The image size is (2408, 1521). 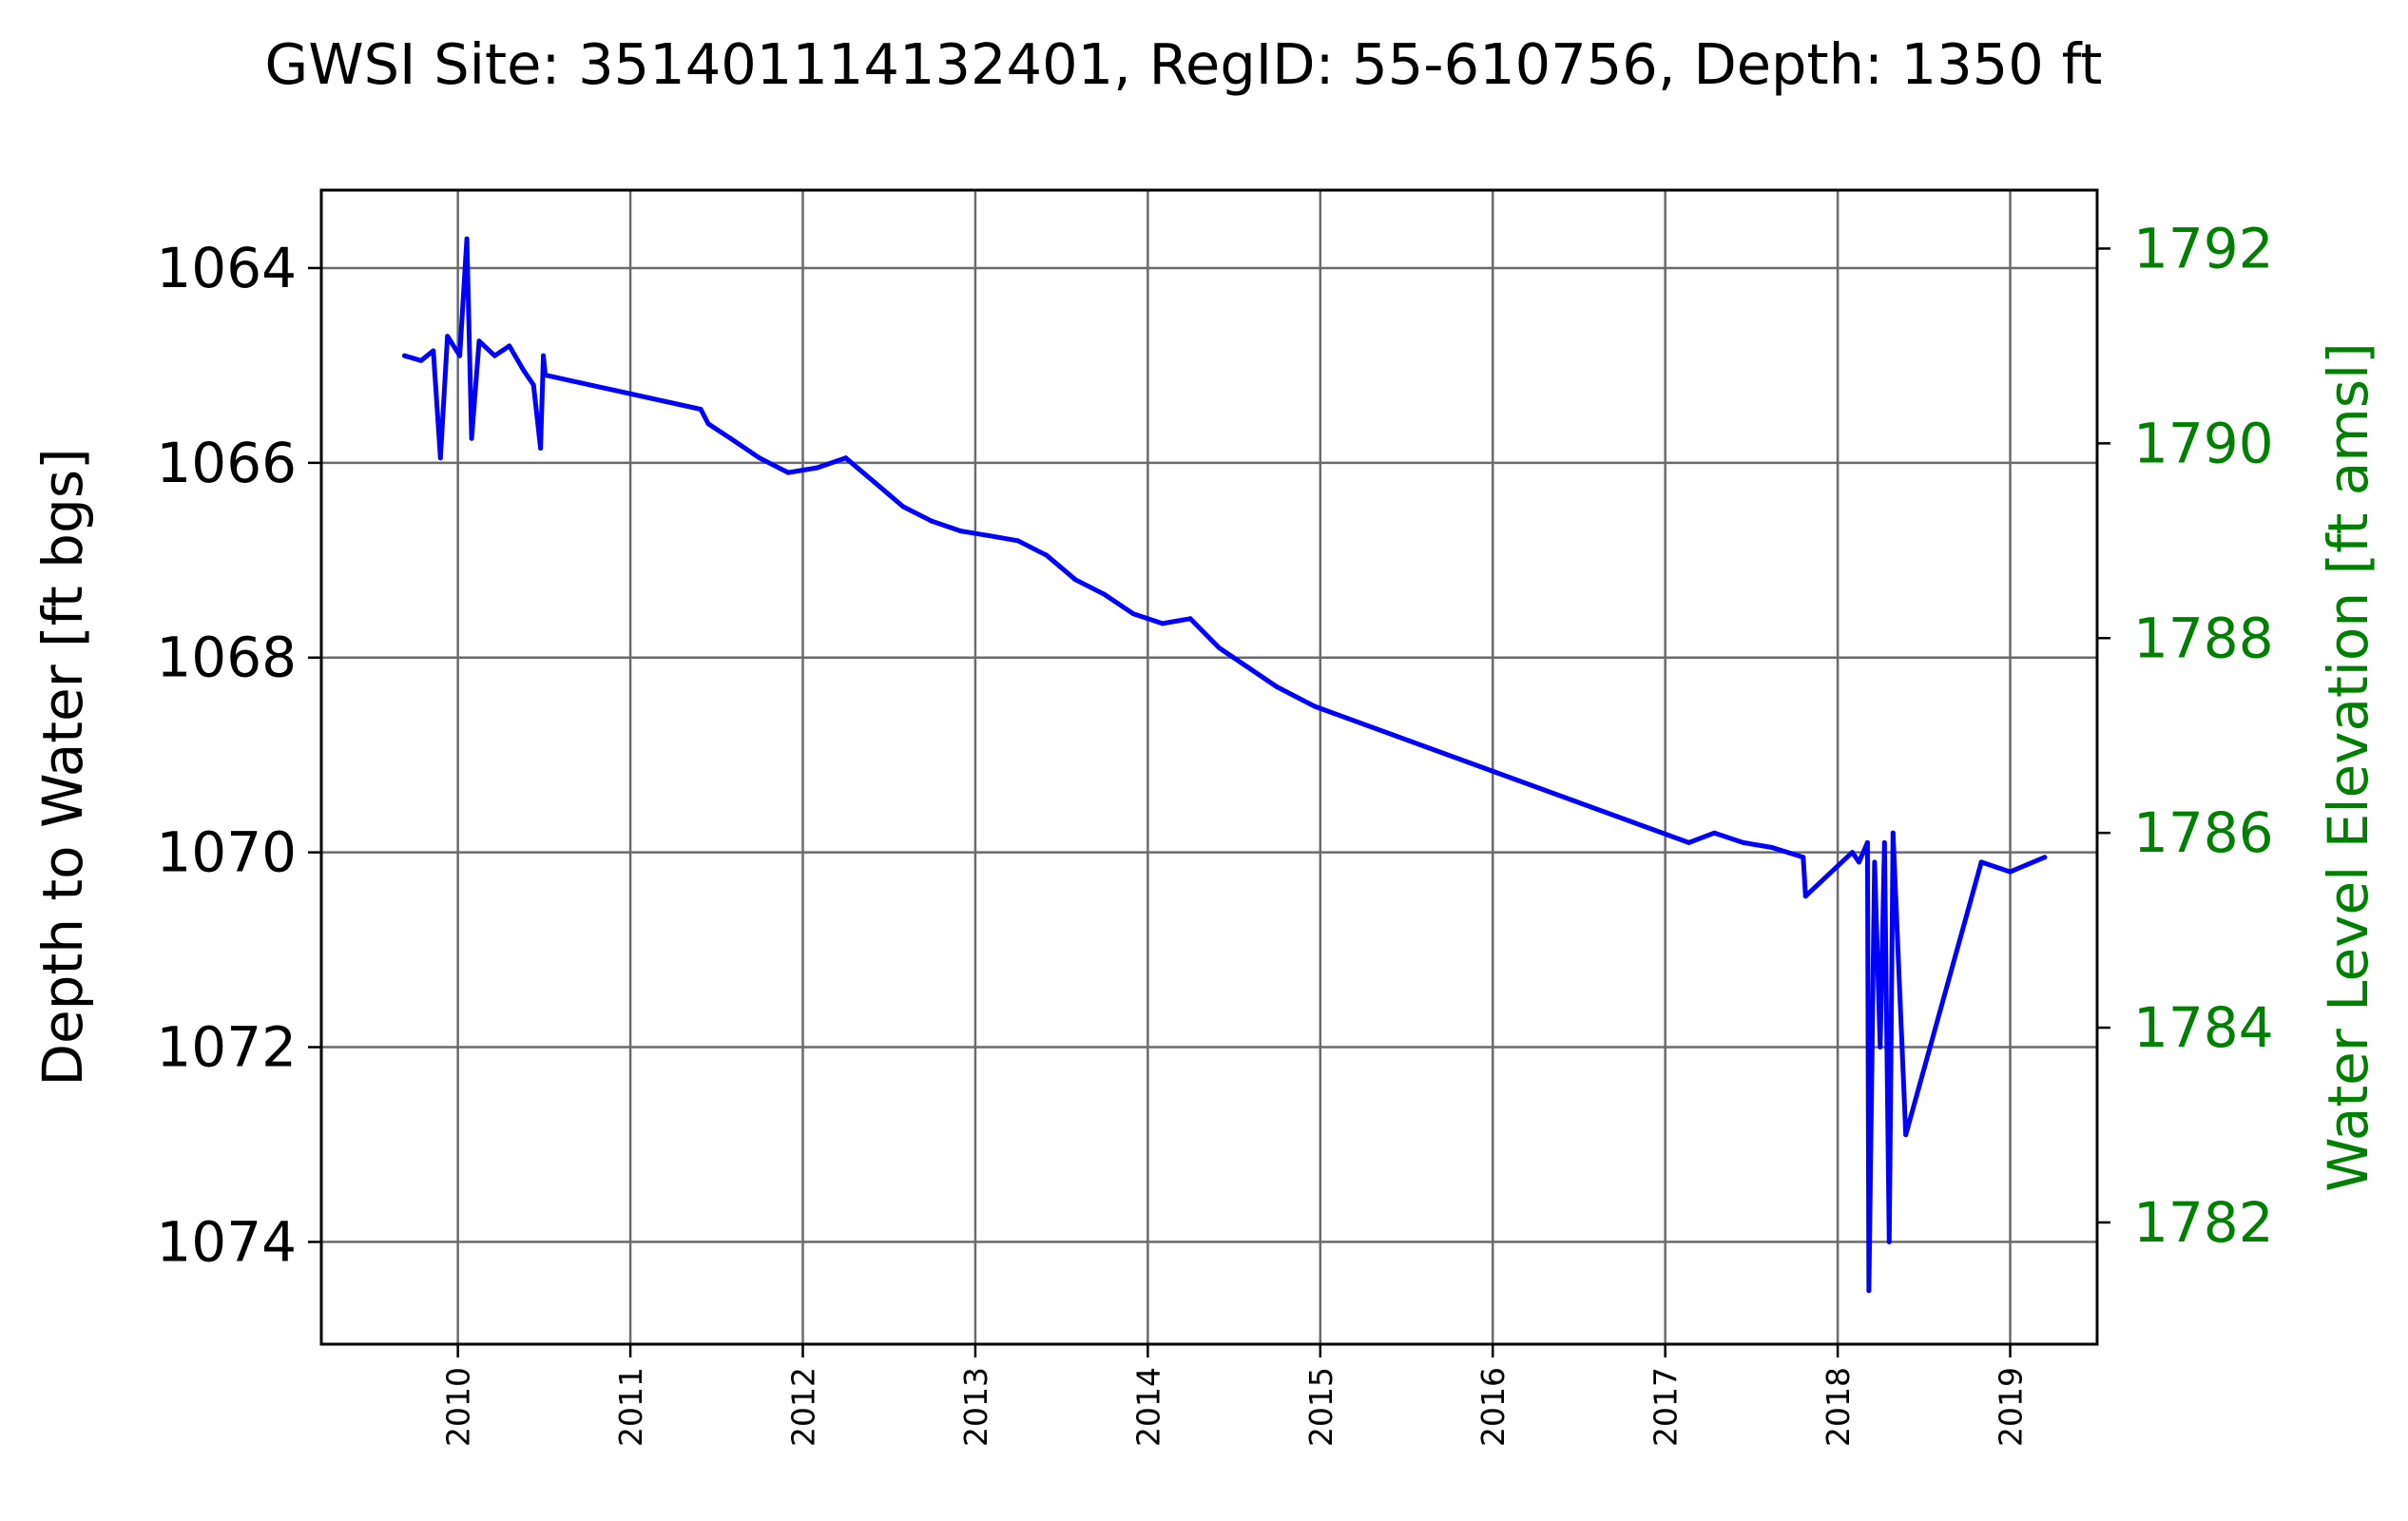 I want to click on y-tick-label: 1074, so click(x=226, y=1241).